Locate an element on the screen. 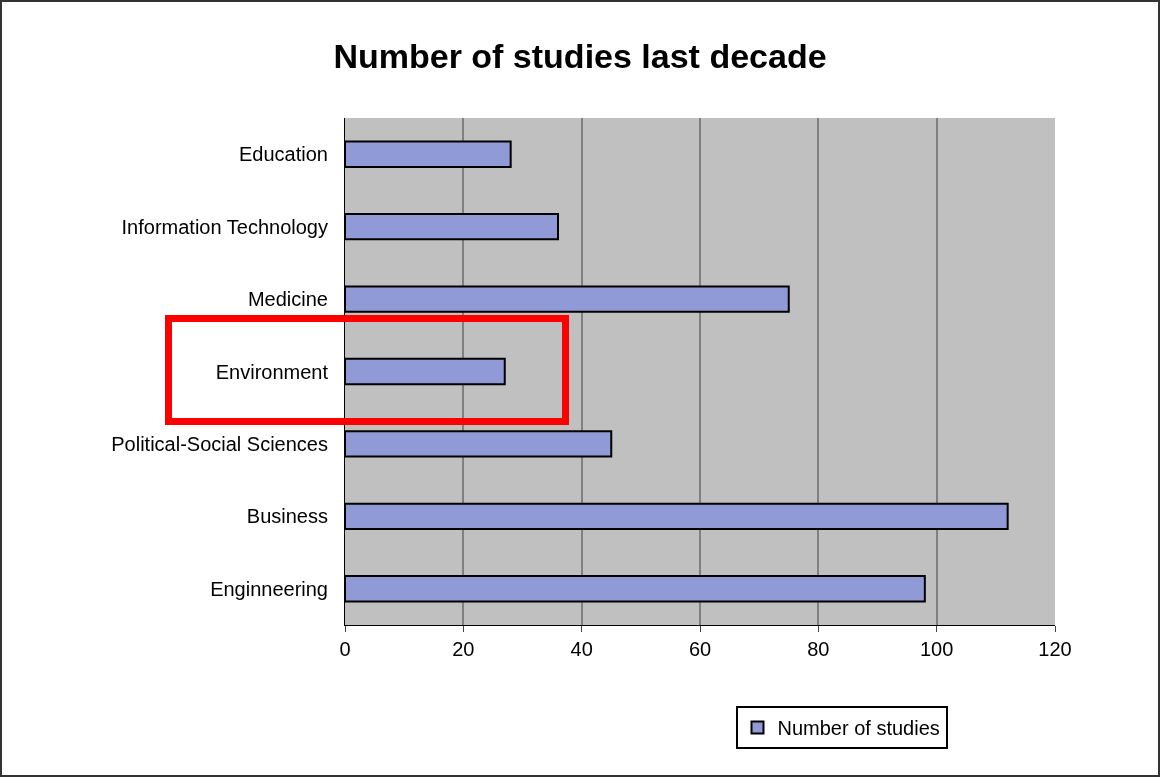 This screenshot has width=1160, height=777. x-tick-label: 40 is located at coordinates (581, 649).